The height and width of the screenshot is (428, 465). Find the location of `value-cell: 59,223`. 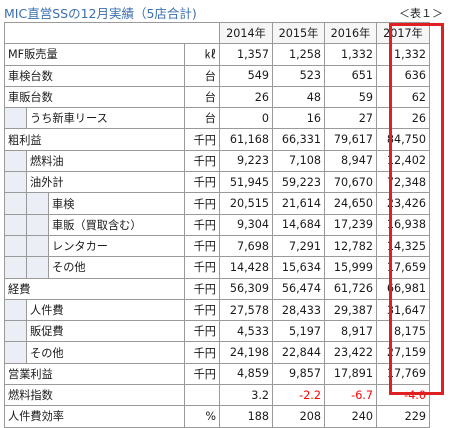

value-cell: 59,223 is located at coordinates (298, 182).